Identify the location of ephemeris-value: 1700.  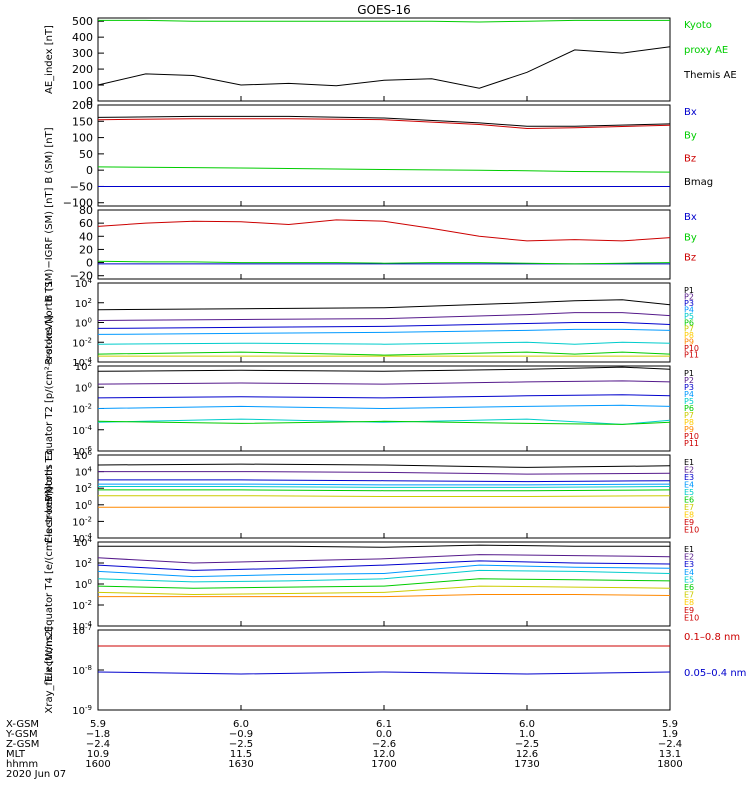
(383, 764).